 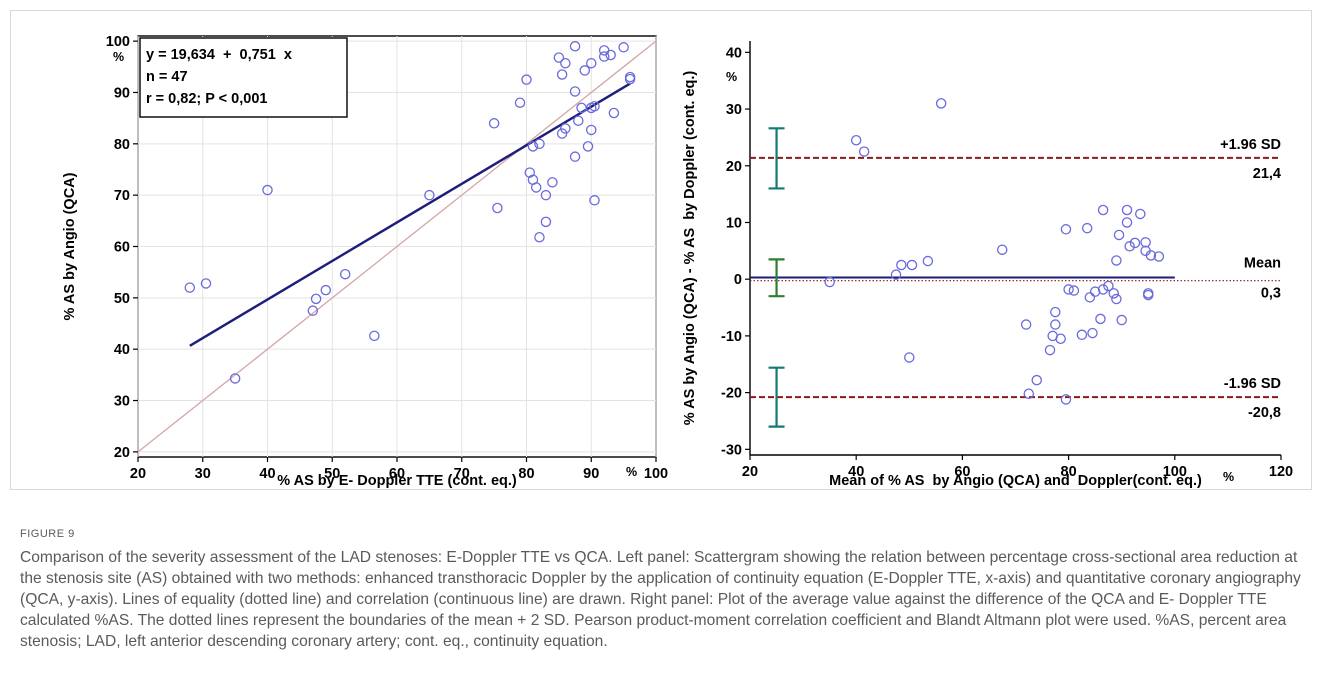 What do you see at coordinates (1262, 263) in the screenshot?
I see `mean-label: Mean` at bounding box center [1262, 263].